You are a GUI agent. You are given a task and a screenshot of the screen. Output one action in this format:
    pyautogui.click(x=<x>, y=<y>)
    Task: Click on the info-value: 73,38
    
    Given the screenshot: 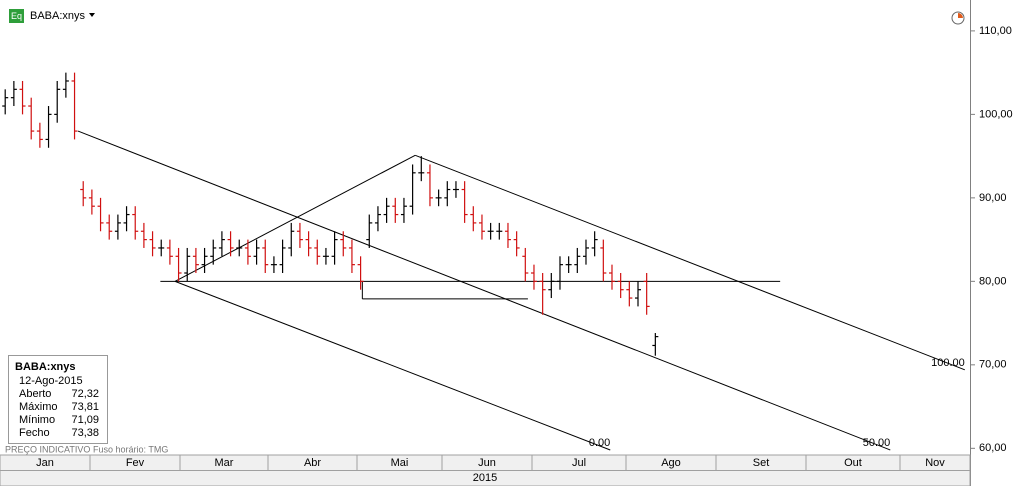 What is the action you would take?
    pyautogui.click(x=85, y=433)
    